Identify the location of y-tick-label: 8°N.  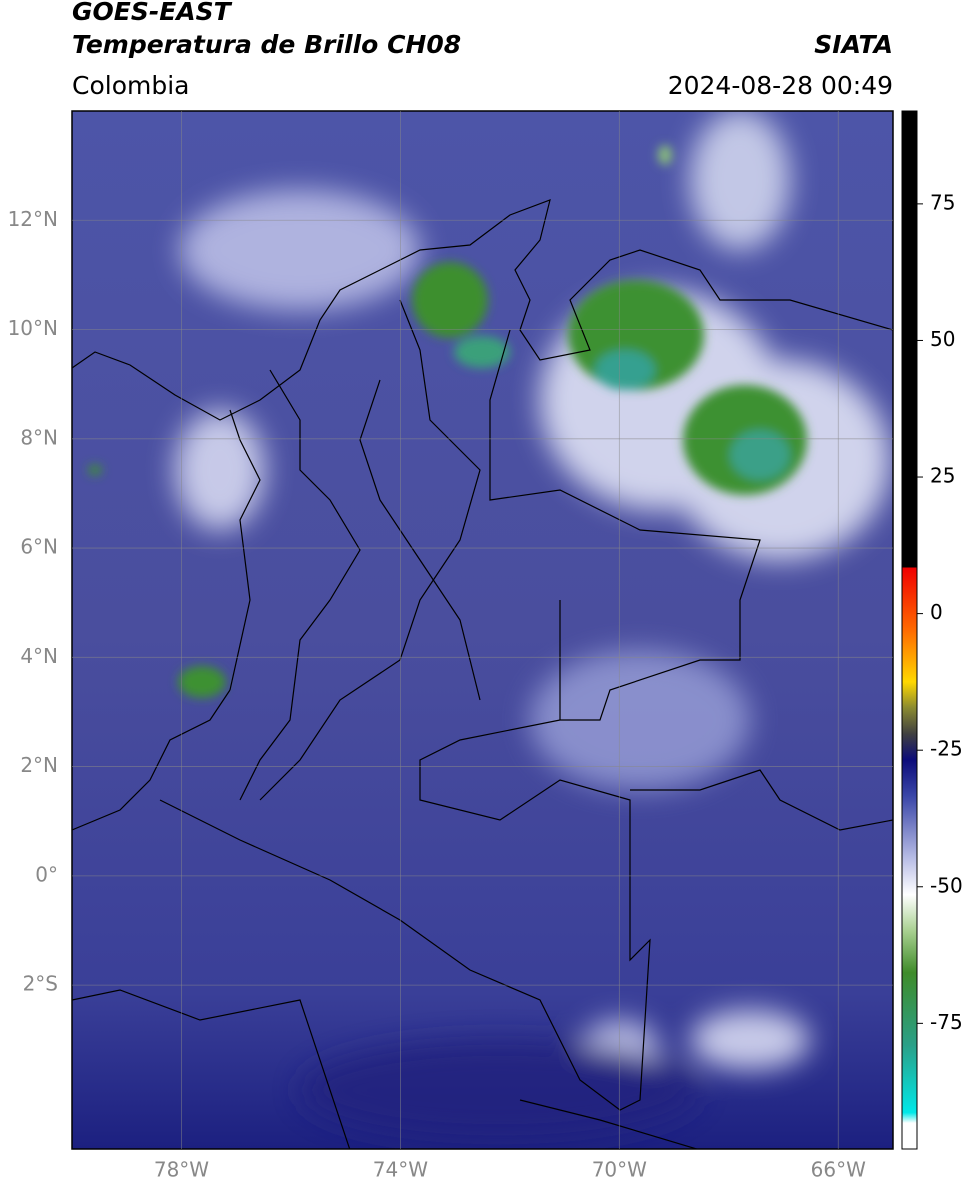
(39, 437).